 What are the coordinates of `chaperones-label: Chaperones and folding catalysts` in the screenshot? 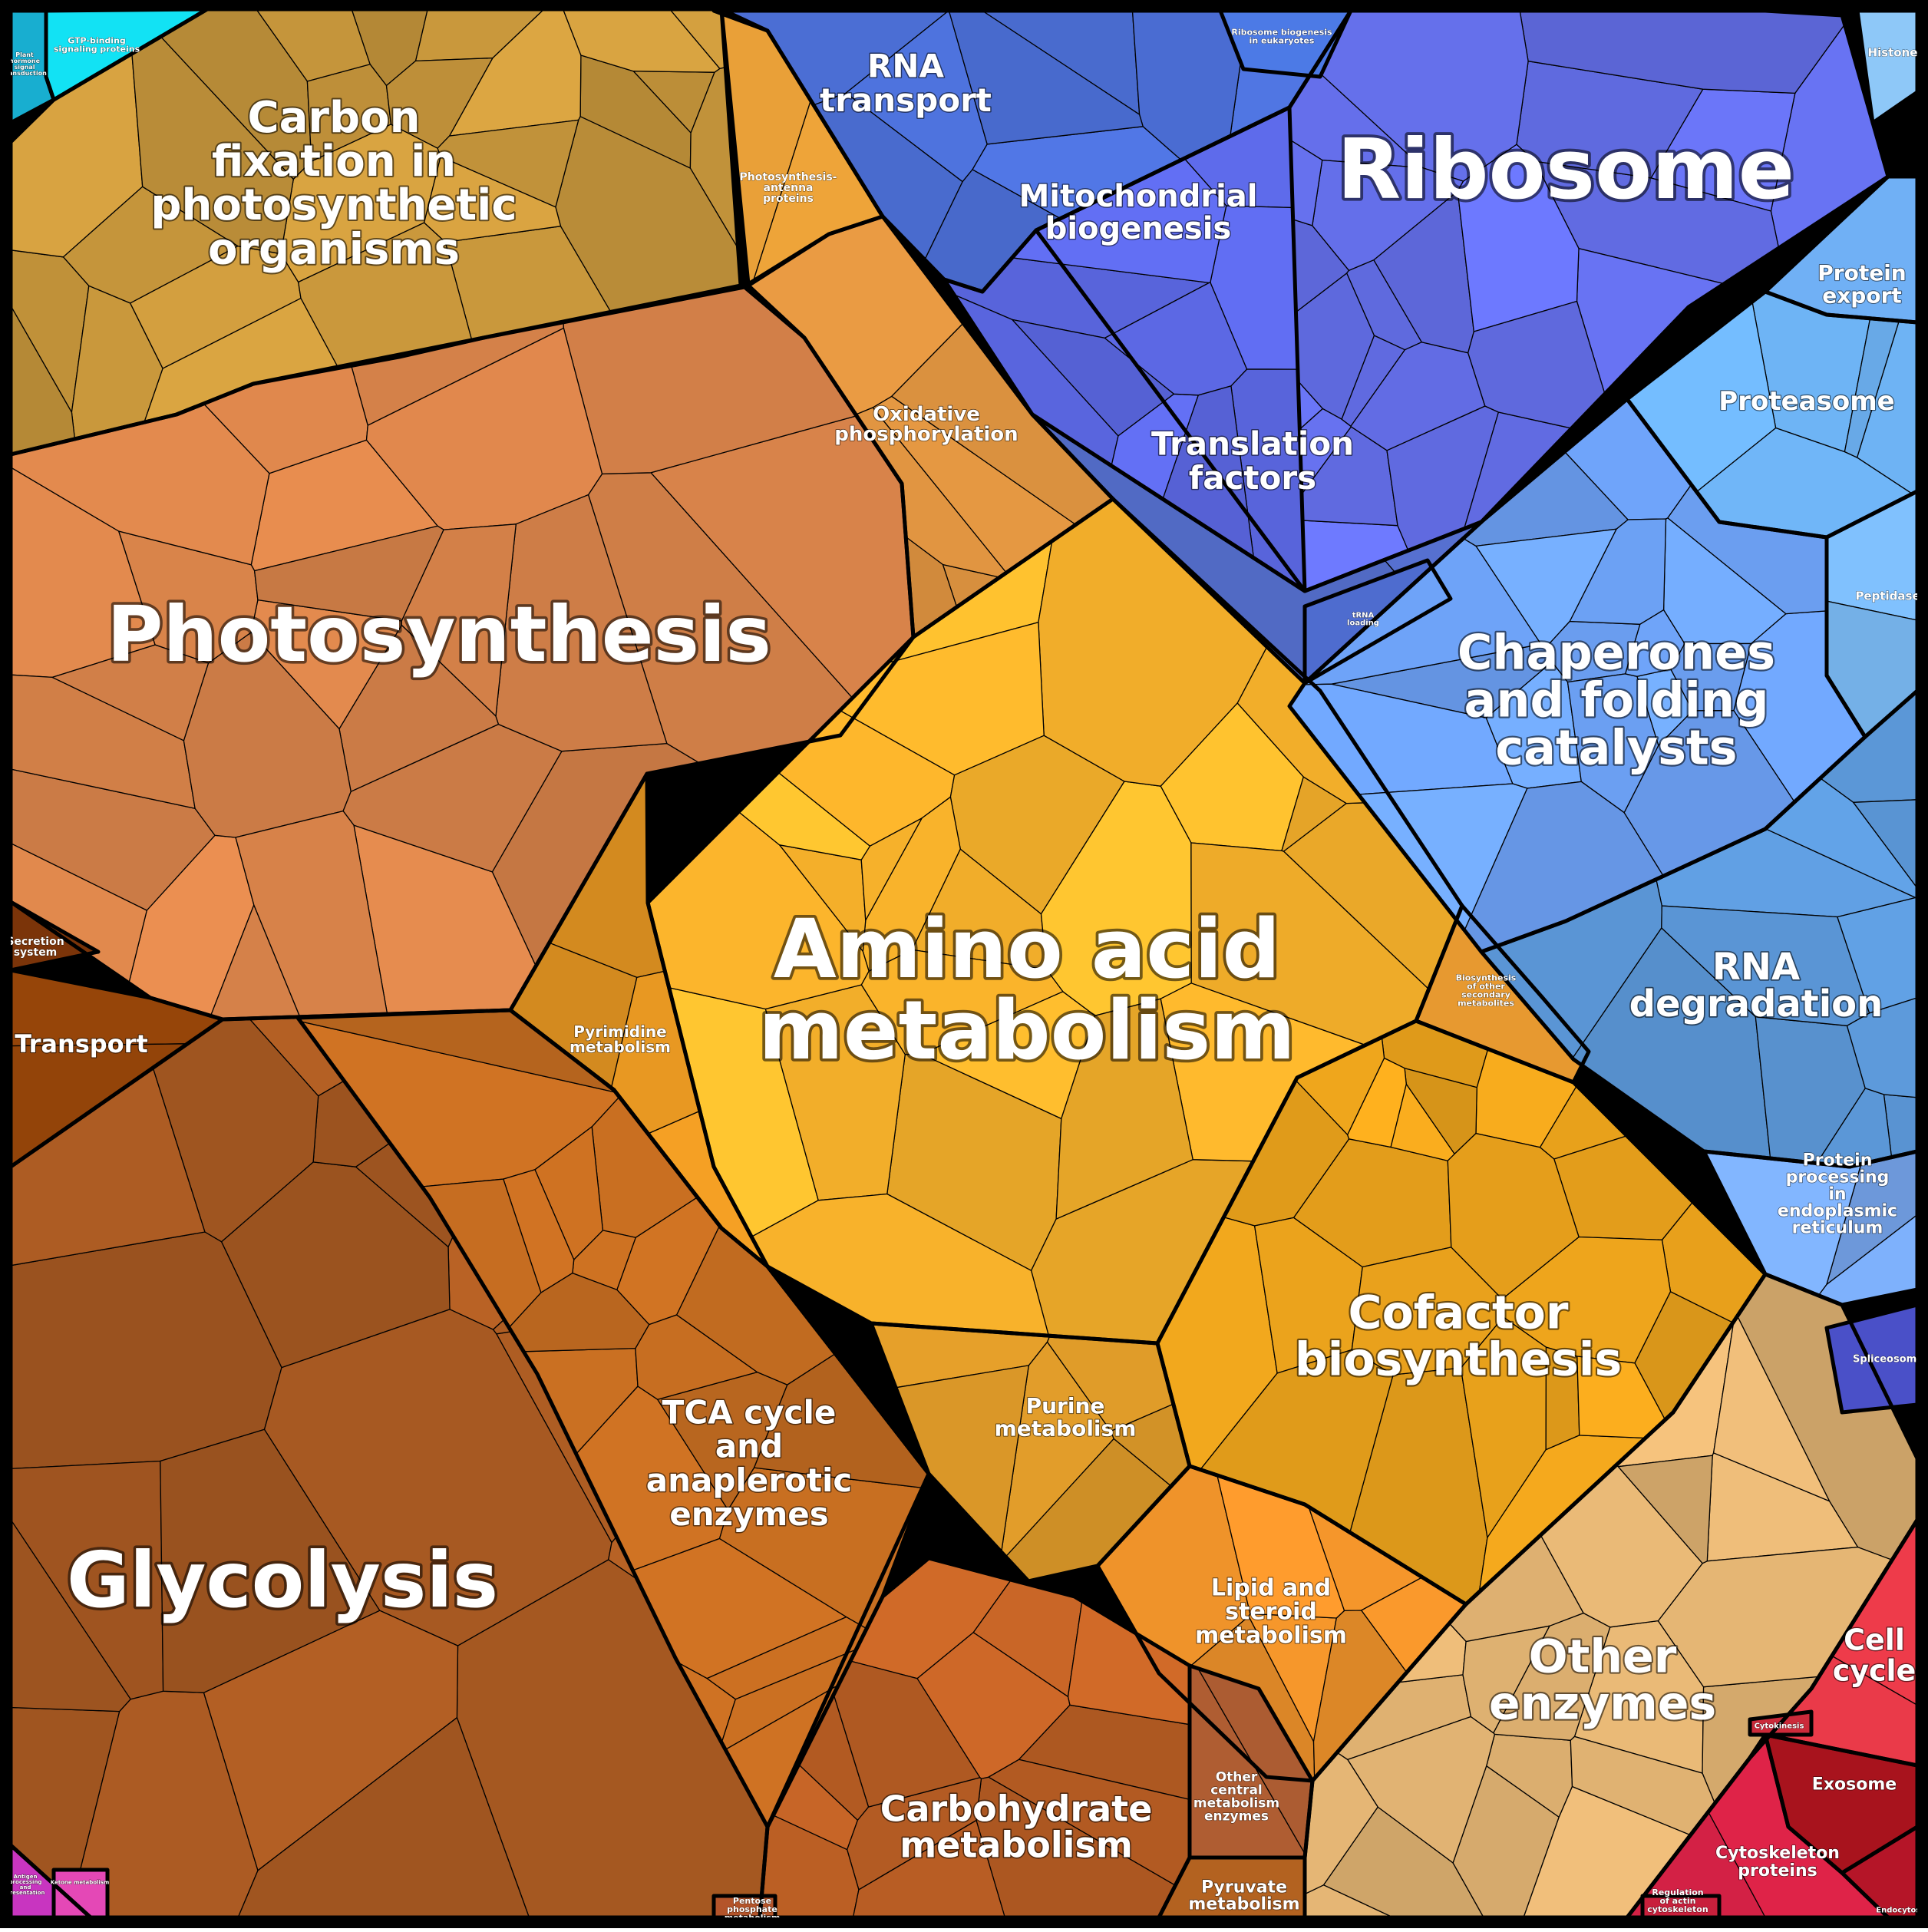 It's located at (1616, 700).